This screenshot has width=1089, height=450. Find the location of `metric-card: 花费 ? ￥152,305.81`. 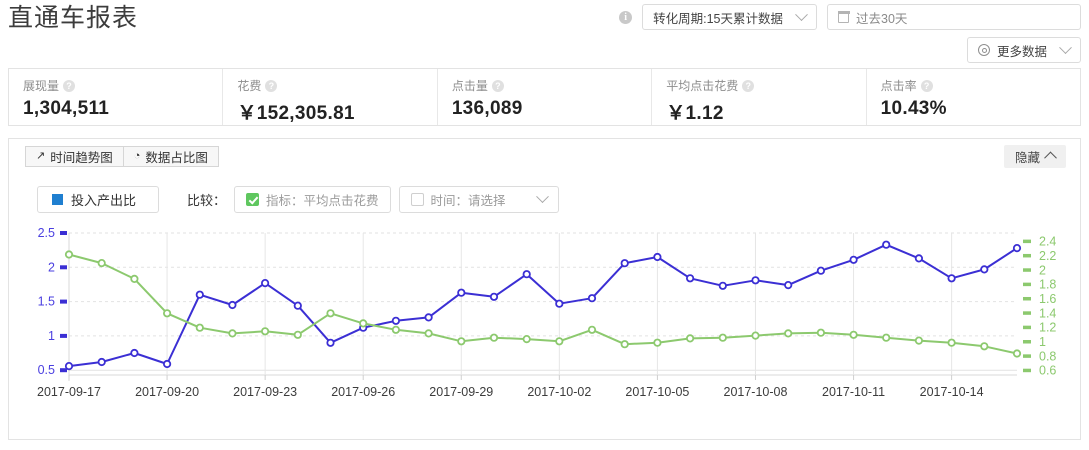

metric-card: 花费 ? ￥152,305.81 is located at coordinates (330, 97).